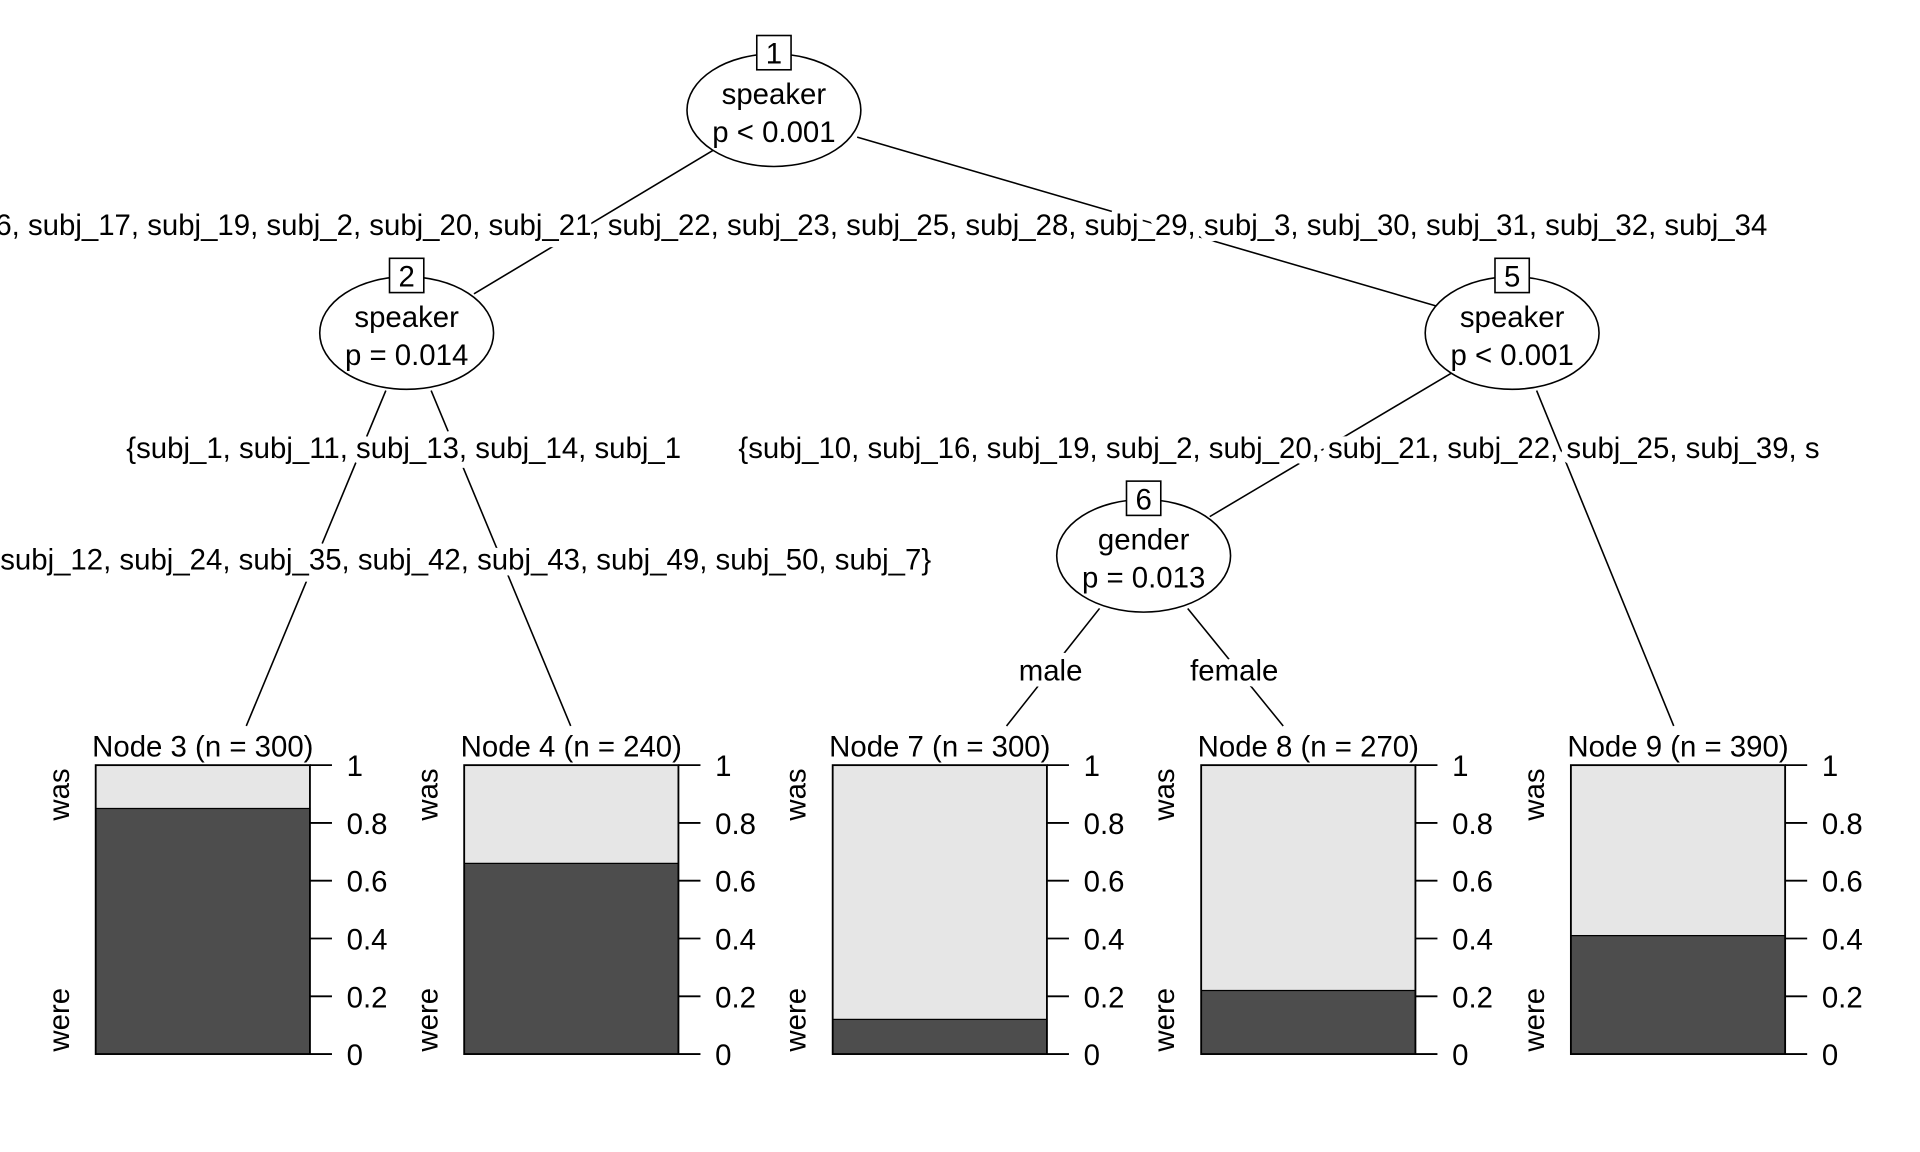 This screenshot has height=1152, width=1920. I want to click on leaf-node-1: Node 3 (n = 300) 0 0.2 0.4 0.6 0.8 1 was were, so click(215, 902).